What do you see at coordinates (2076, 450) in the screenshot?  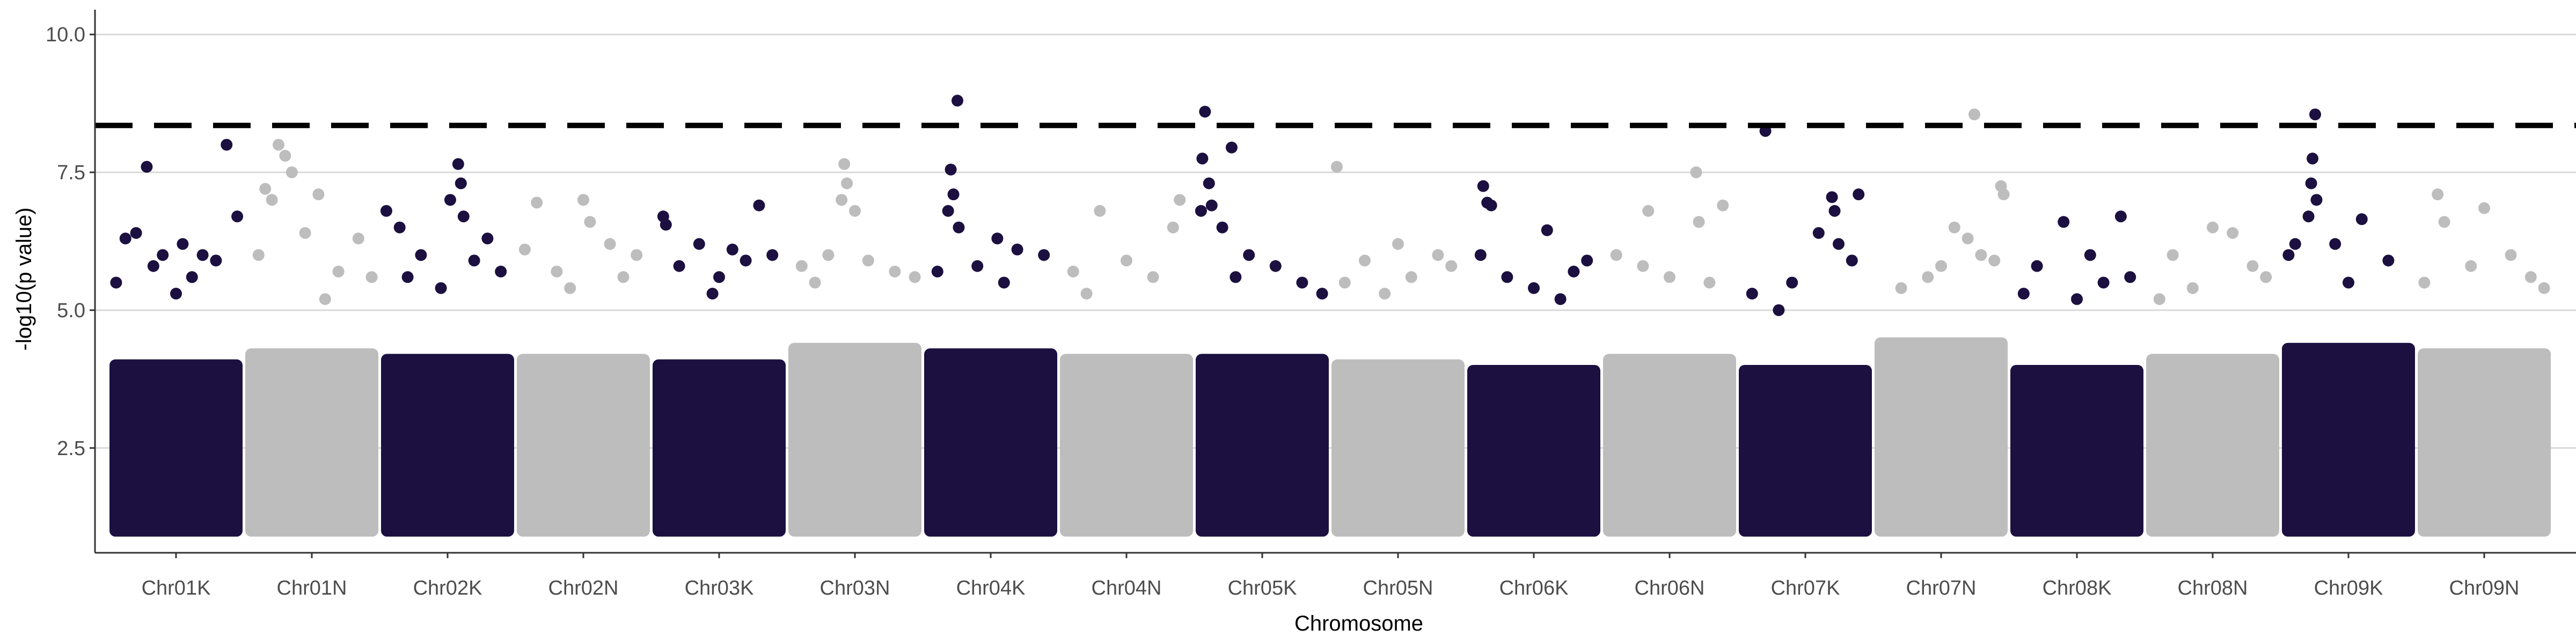 I see `dense-points-Chr08K` at bounding box center [2076, 450].